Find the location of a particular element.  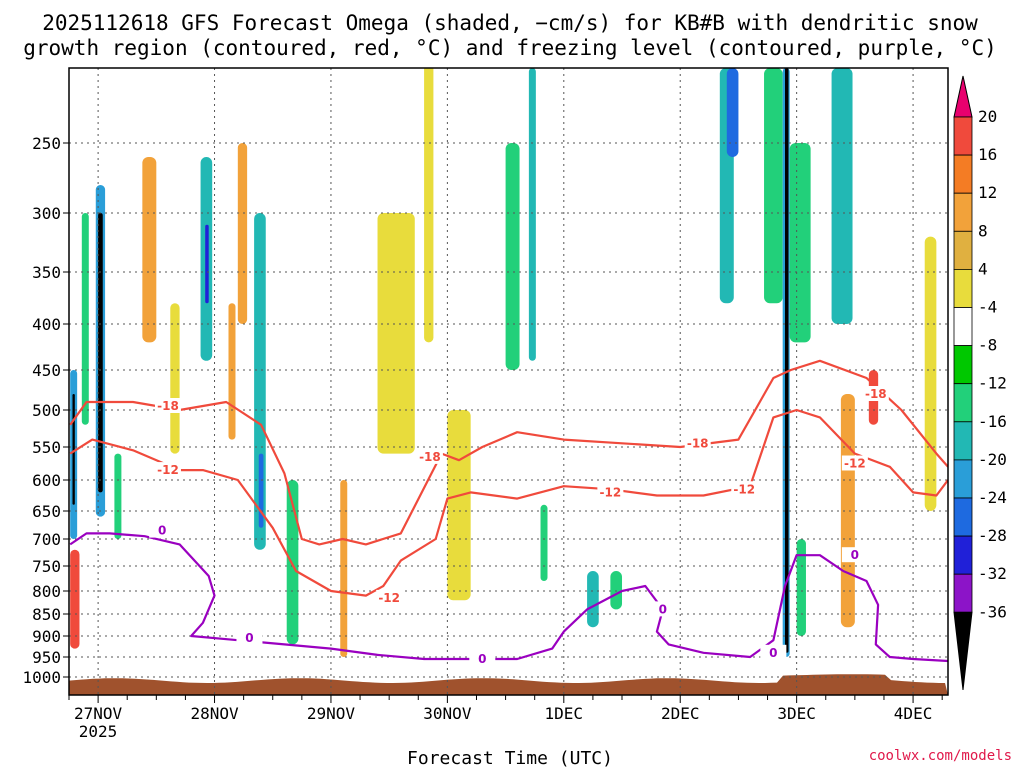

contour-label--18-2: -18 is located at coordinates (698, 443).